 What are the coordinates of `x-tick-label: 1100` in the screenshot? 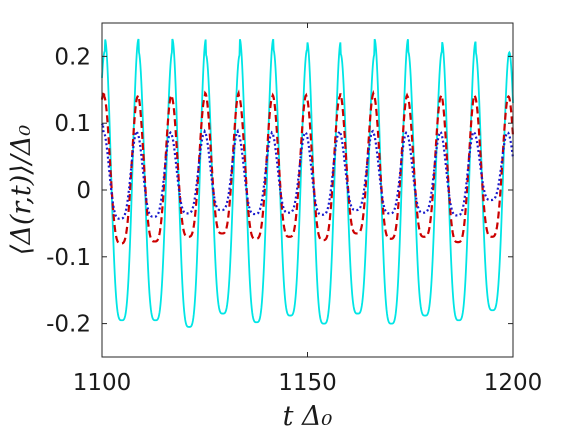 It's located at (102, 383).